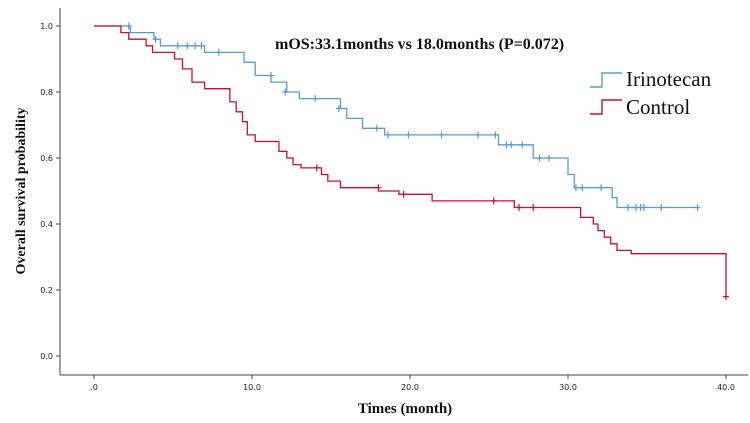 This screenshot has height=423, width=750. What do you see at coordinates (46, 26) in the screenshot?
I see `y-tick-label: 1.0` at bounding box center [46, 26].